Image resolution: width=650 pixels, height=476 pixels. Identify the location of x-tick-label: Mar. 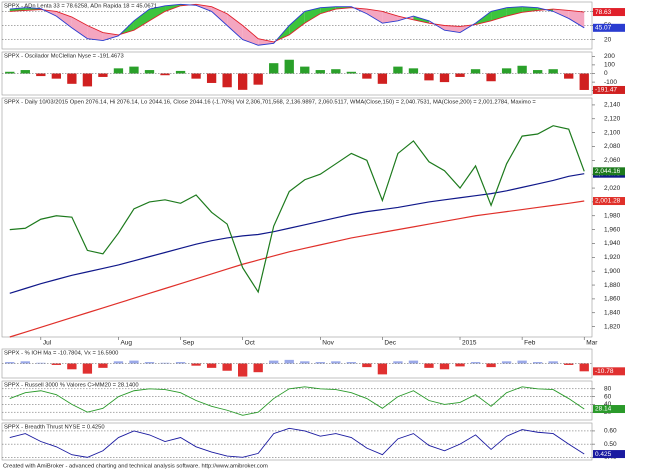
(592, 343).